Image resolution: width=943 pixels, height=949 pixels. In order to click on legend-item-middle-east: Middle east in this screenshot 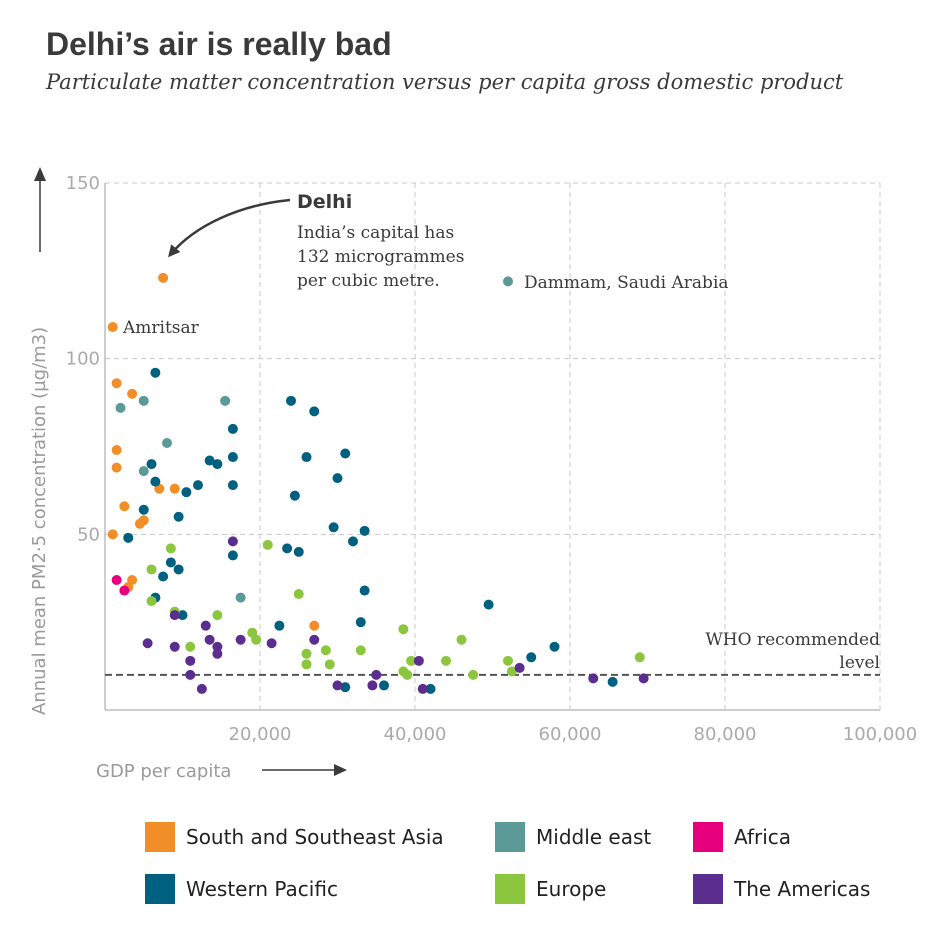, I will do `click(573, 837)`.